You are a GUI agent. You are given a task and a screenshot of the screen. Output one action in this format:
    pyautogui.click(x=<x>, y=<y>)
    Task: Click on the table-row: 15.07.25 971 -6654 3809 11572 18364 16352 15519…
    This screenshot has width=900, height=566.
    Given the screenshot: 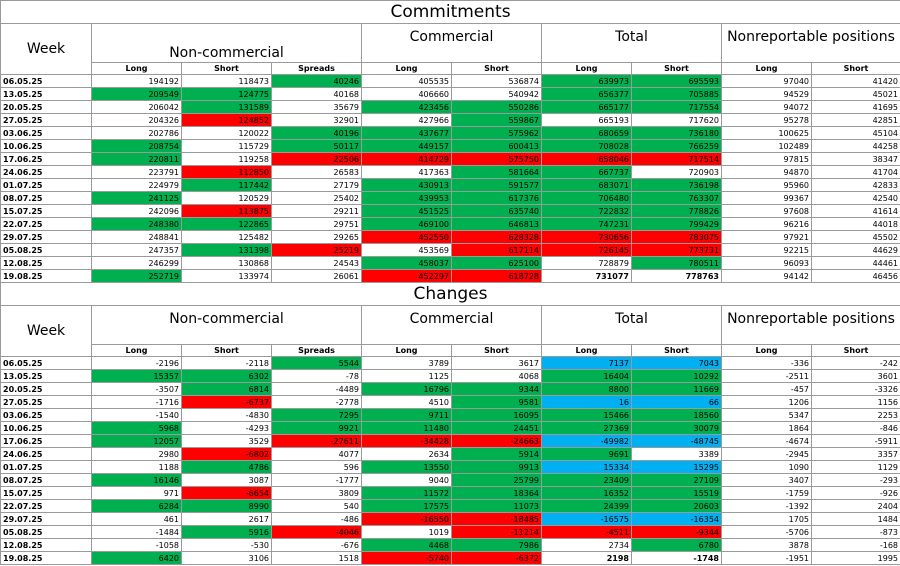 What is the action you would take?
    pyautogui.click(x=450, y=493)
    